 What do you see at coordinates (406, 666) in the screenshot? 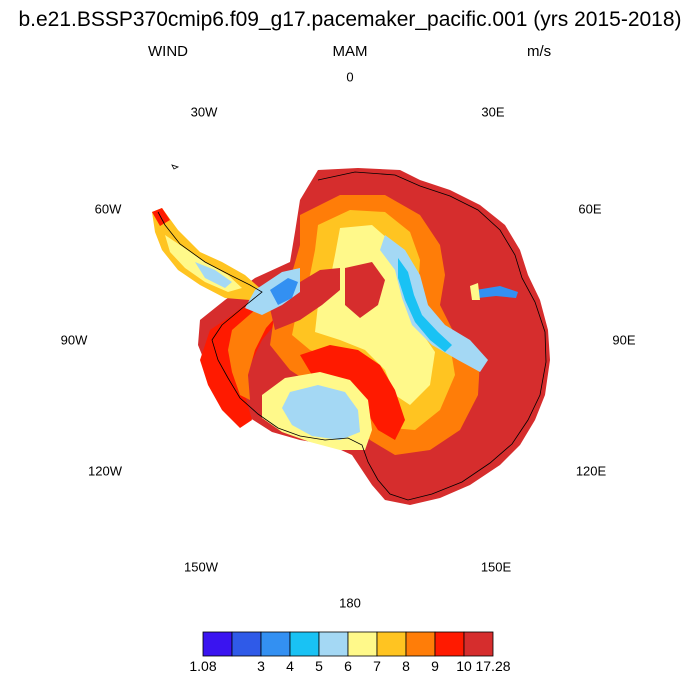
I see `colorbar-label: 8` at bounding box center [406, 666].